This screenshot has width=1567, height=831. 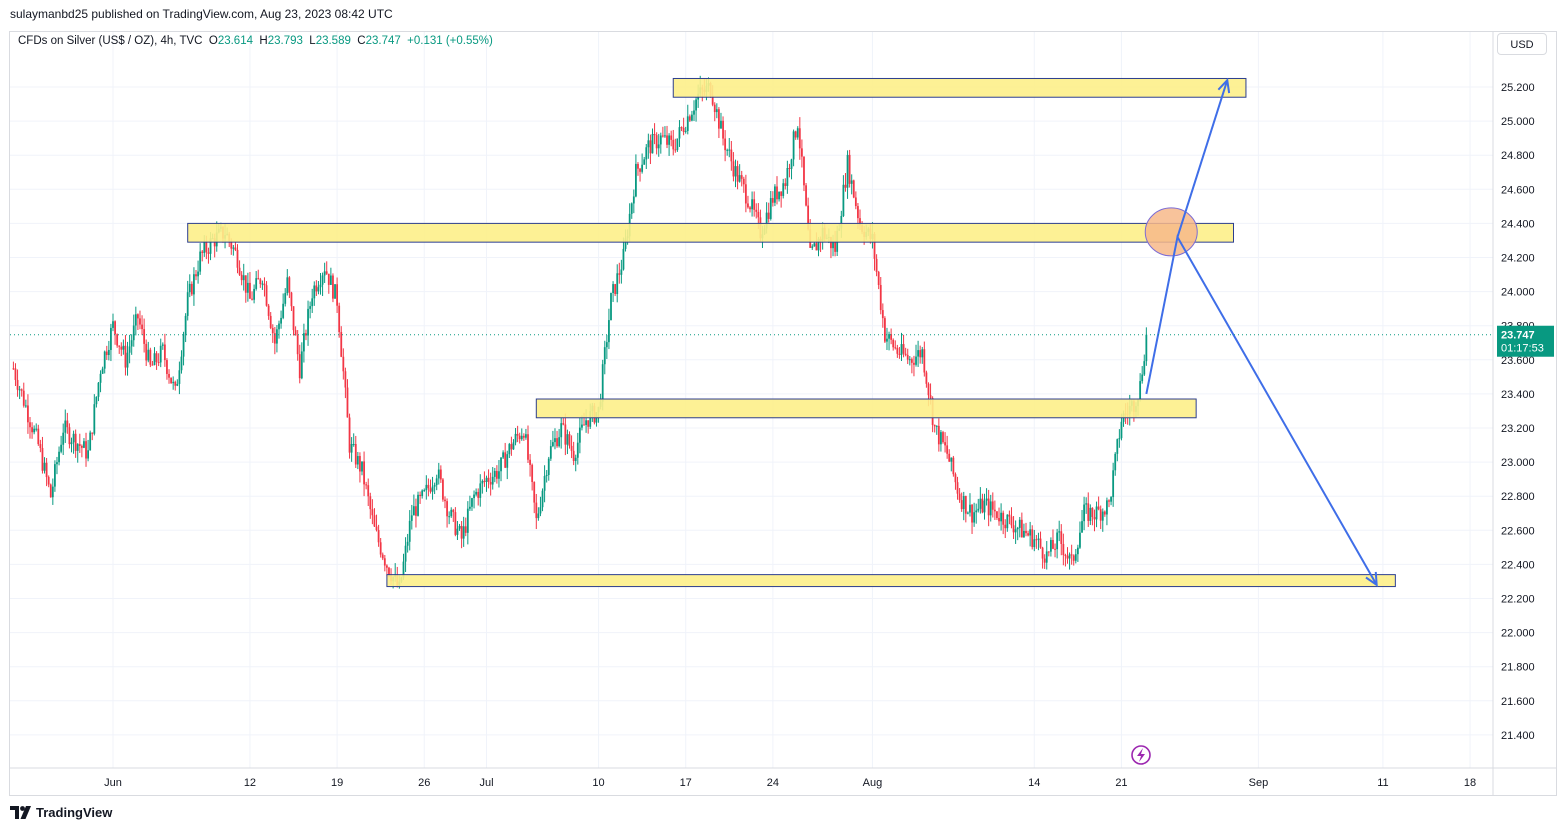 I want to click on tradingview-logo-icon, so click(x=20, y=812).